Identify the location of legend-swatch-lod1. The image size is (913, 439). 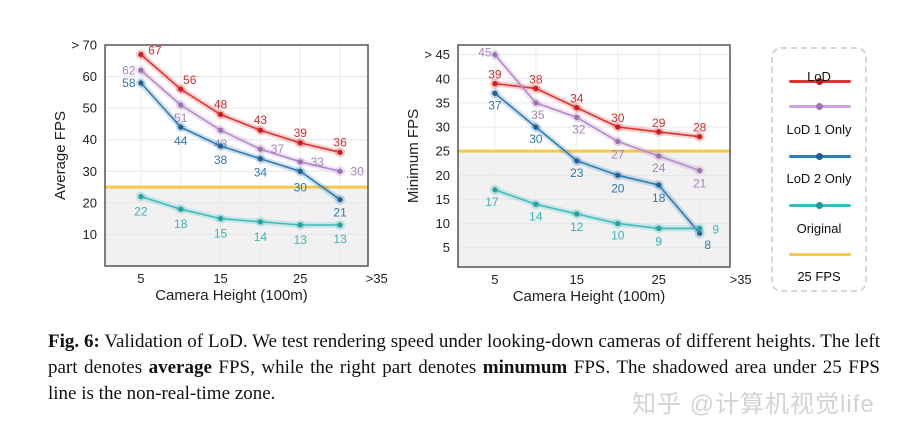
(820, 106).